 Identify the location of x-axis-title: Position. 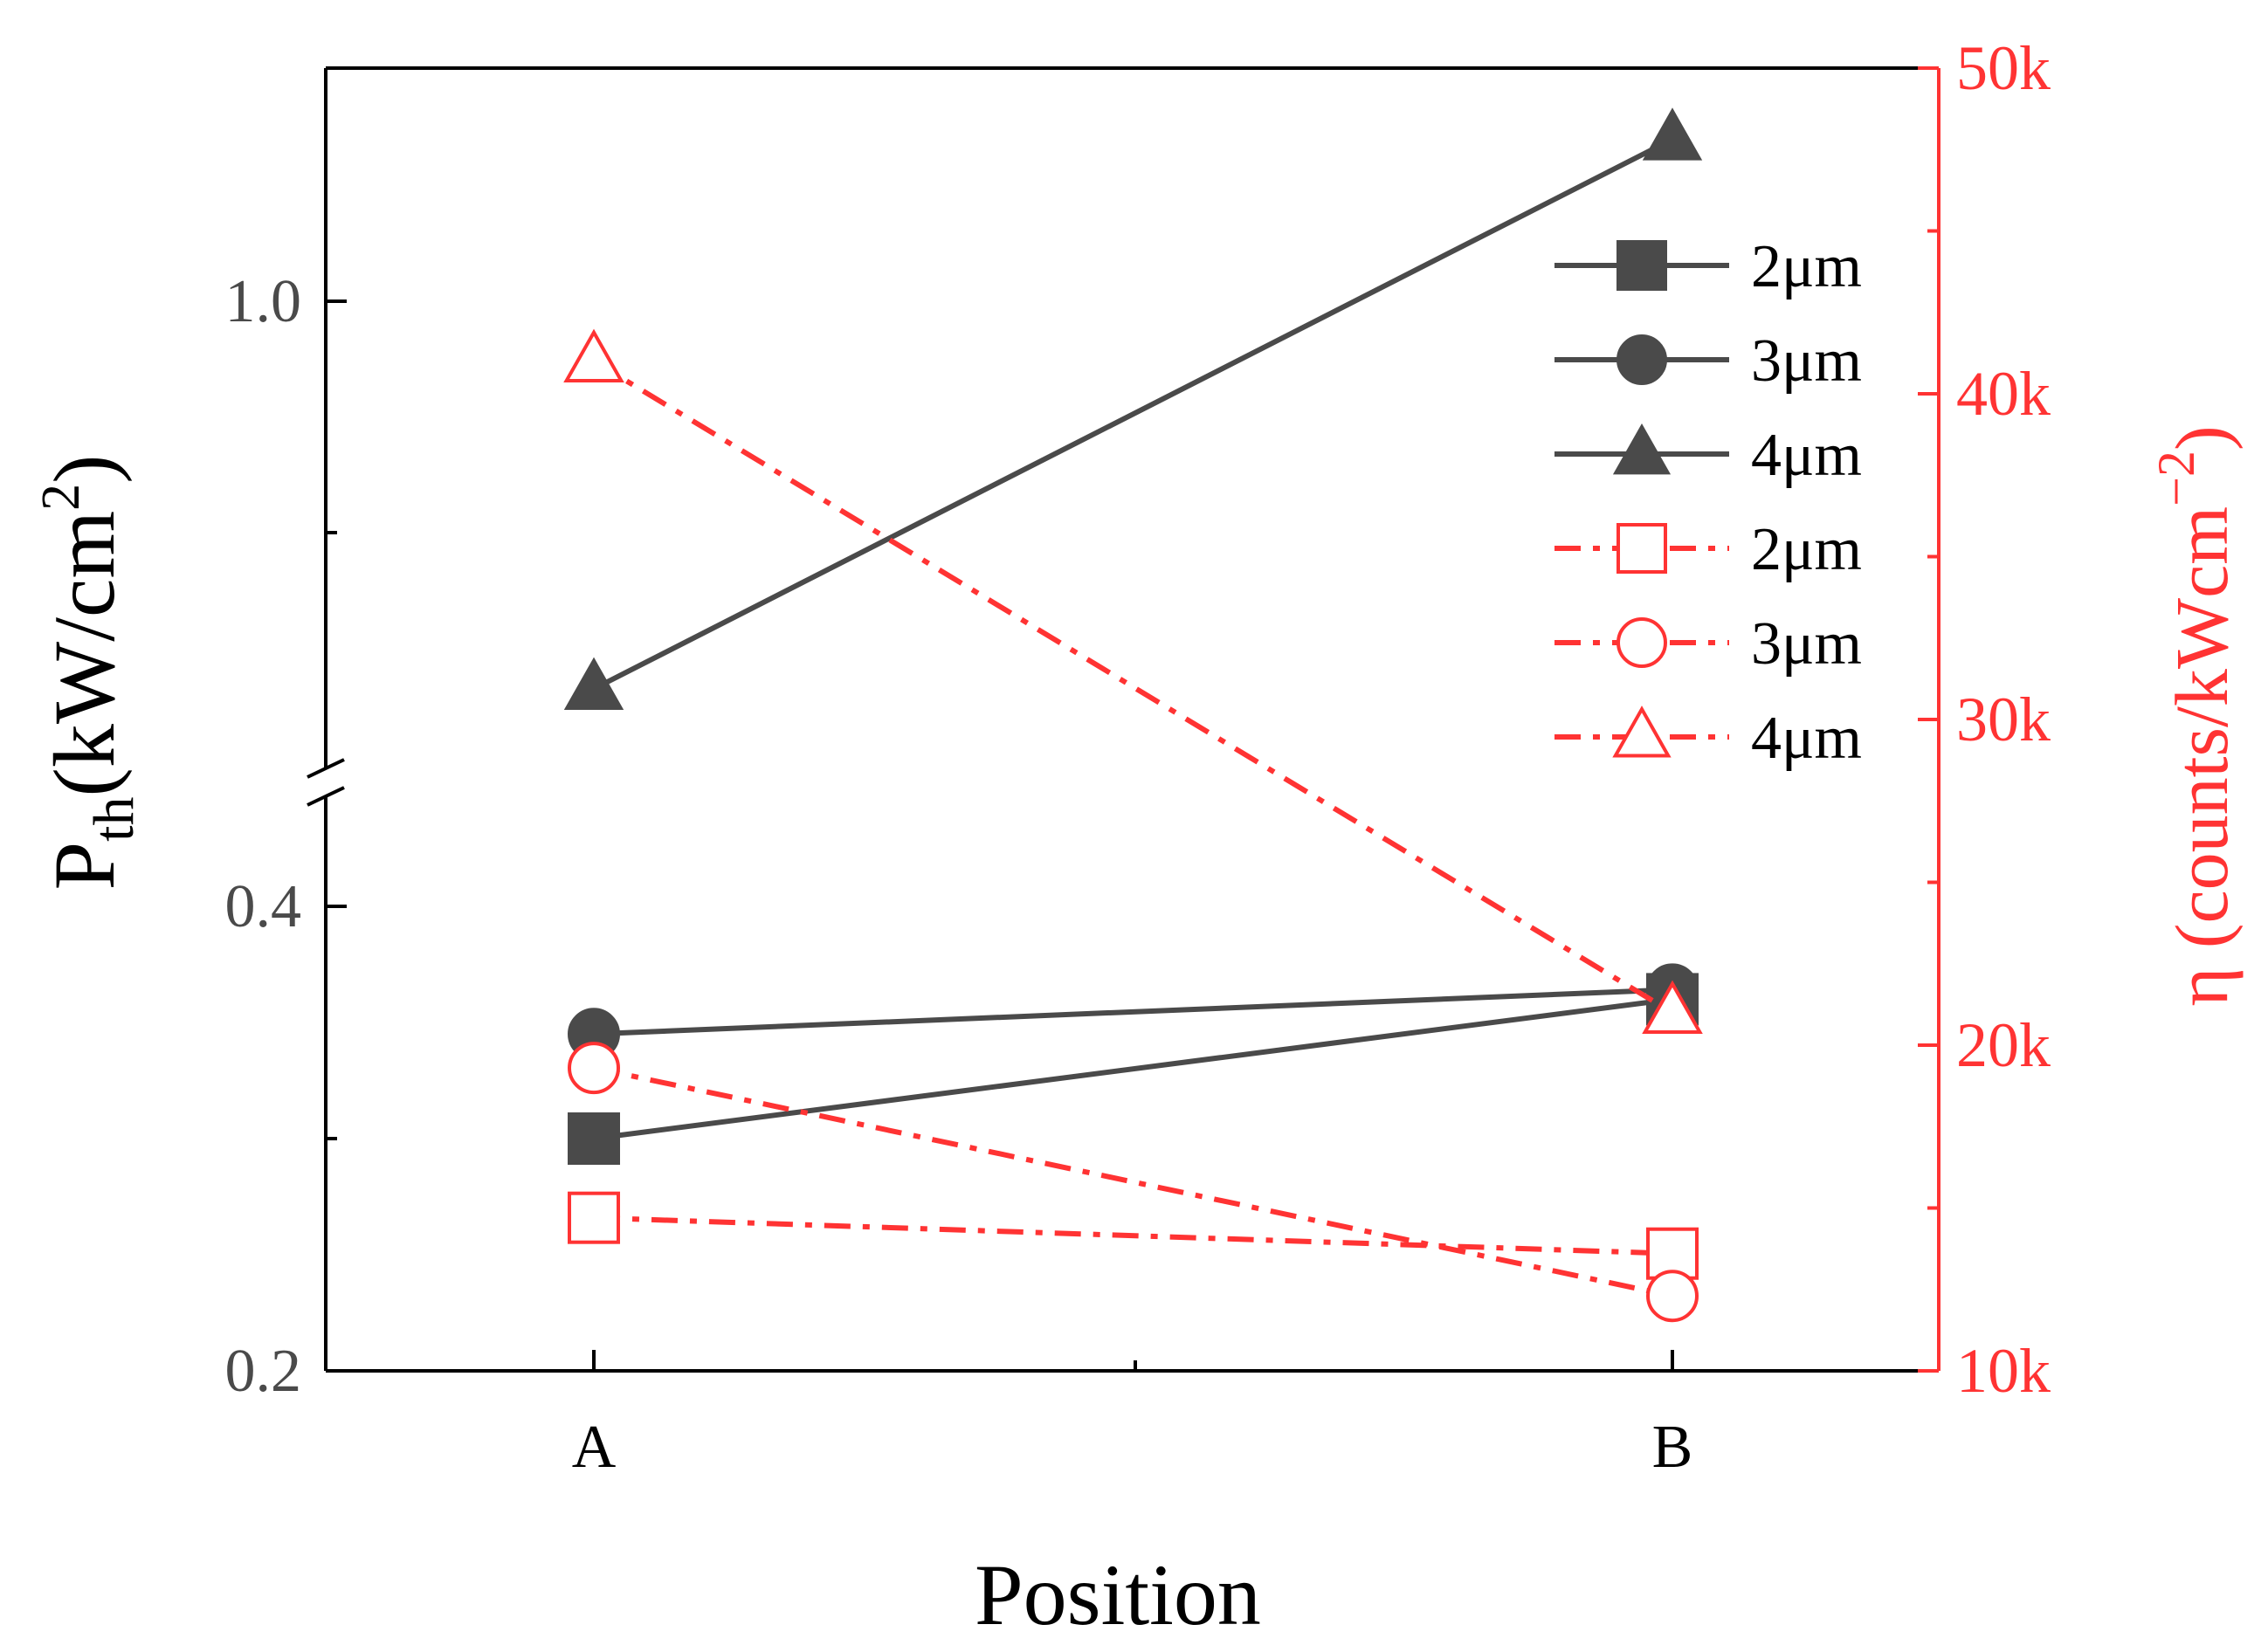
(1118, 1594).